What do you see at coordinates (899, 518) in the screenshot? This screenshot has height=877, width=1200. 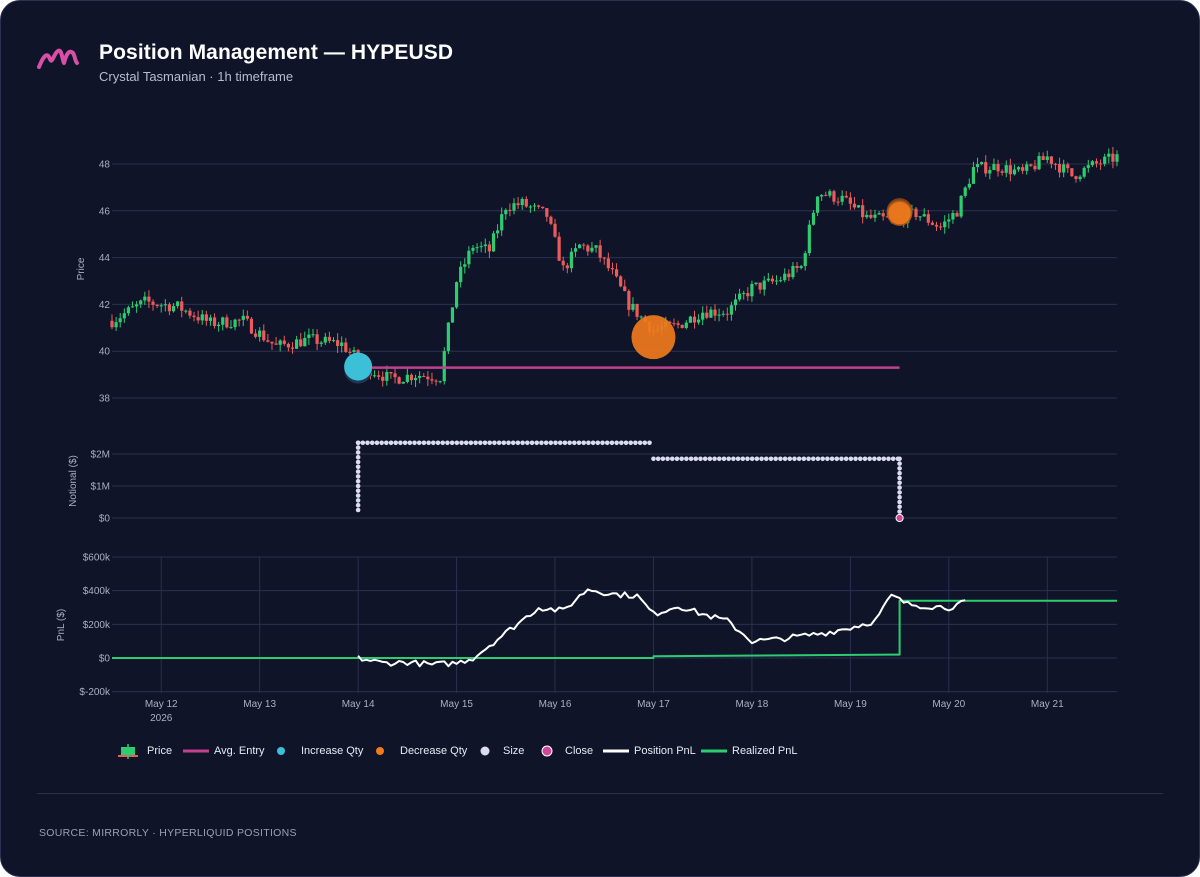 I see `close-marker` at bounding box center [899, 518].